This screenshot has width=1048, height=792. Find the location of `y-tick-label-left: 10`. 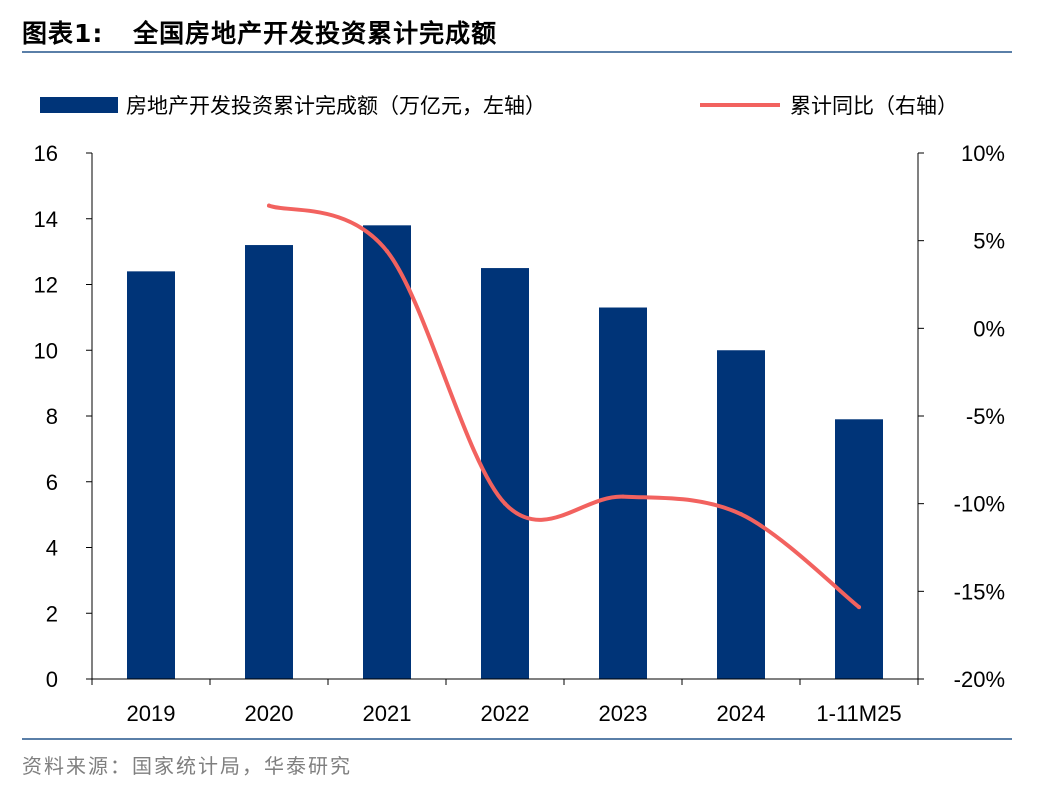

y-tick-label-left: 10 is located at coordinates (46, 350).